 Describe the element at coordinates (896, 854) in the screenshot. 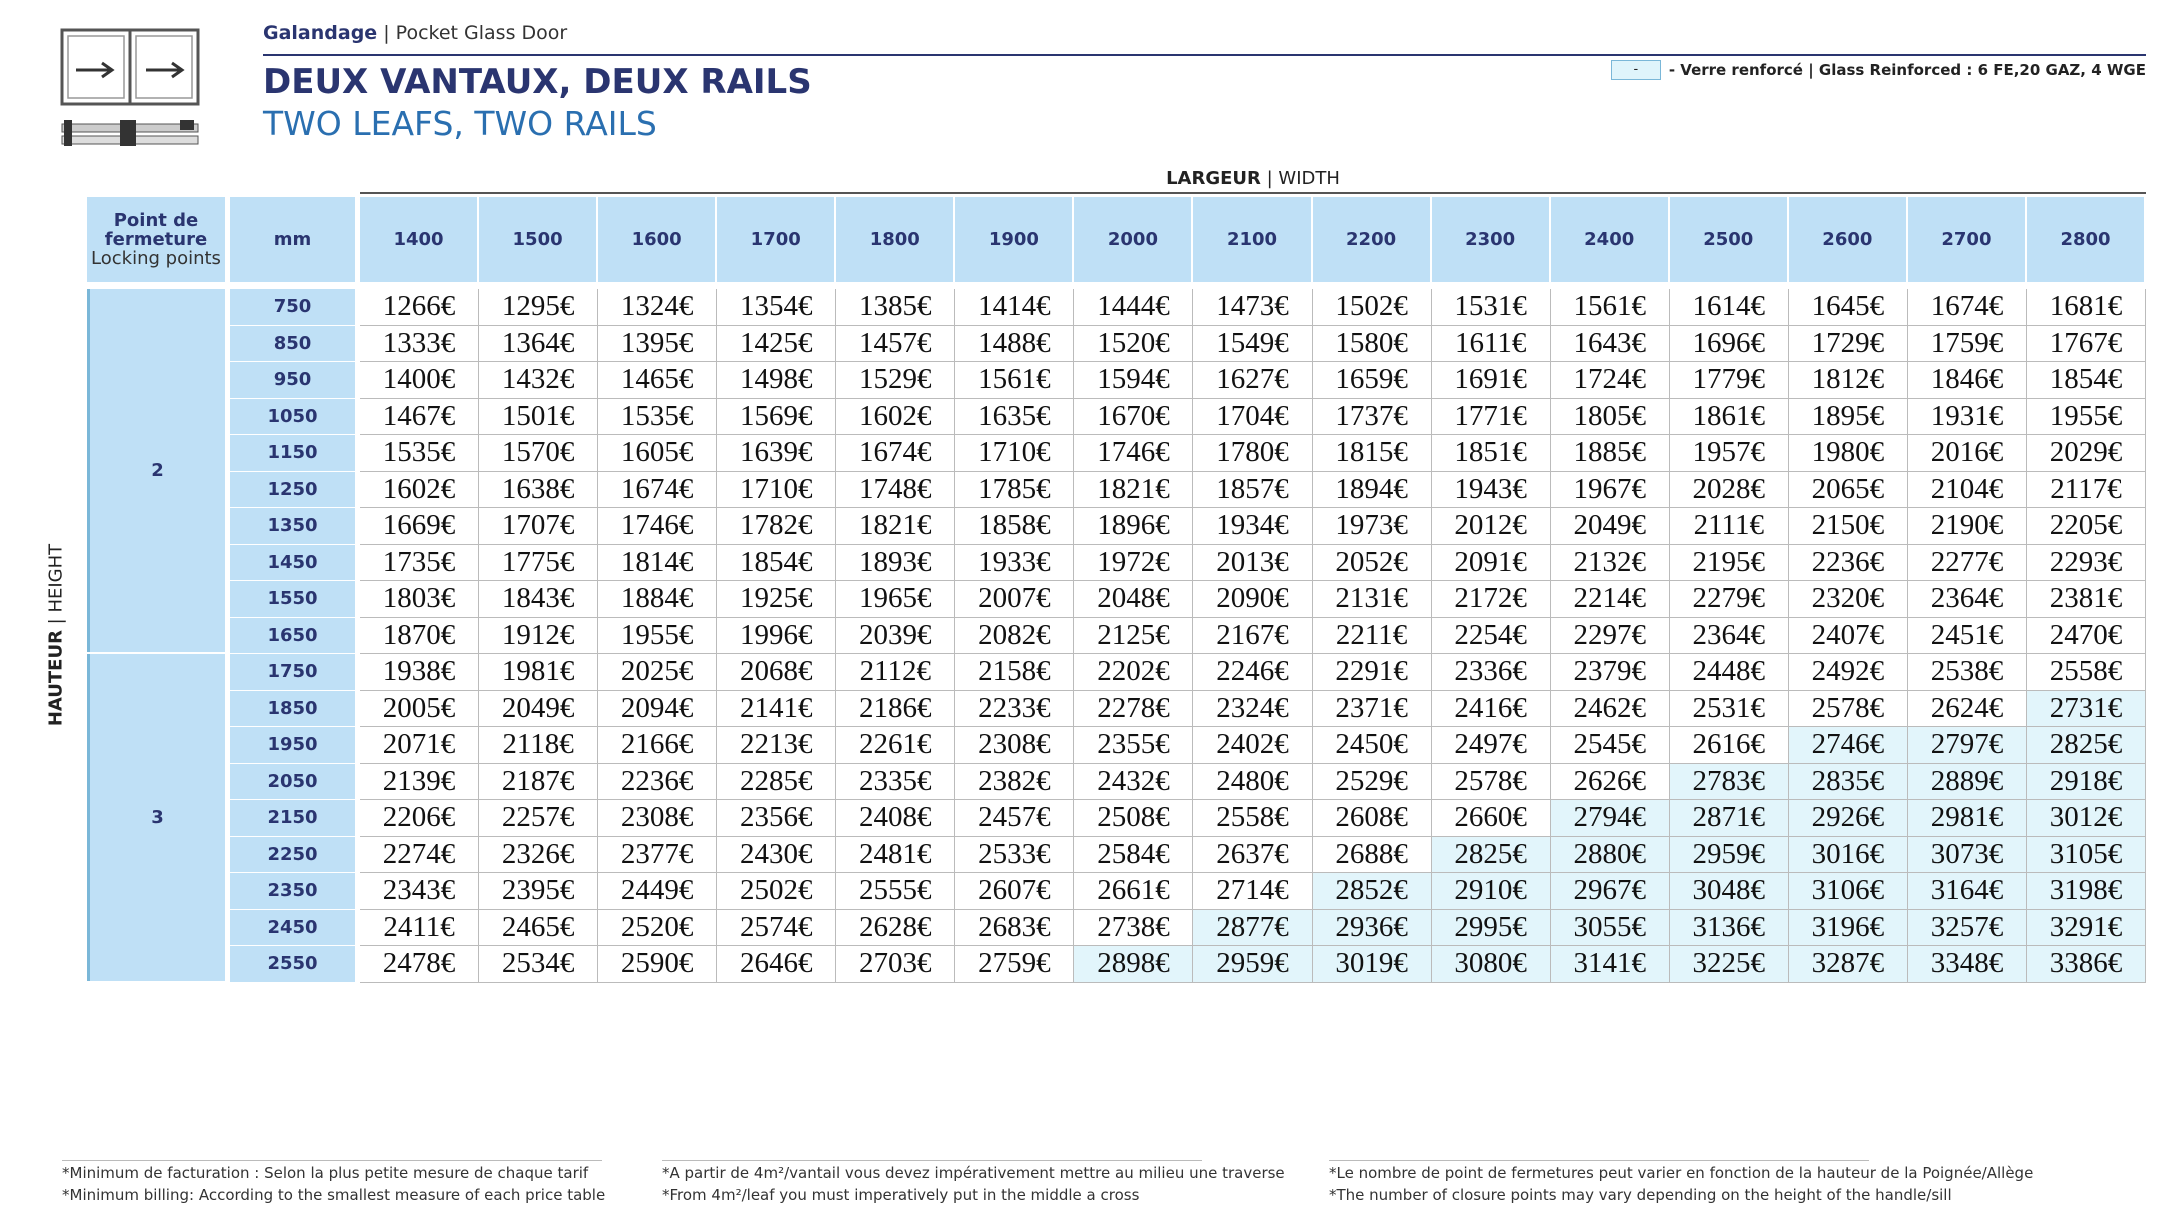

I see `price: 2481€` at that location.